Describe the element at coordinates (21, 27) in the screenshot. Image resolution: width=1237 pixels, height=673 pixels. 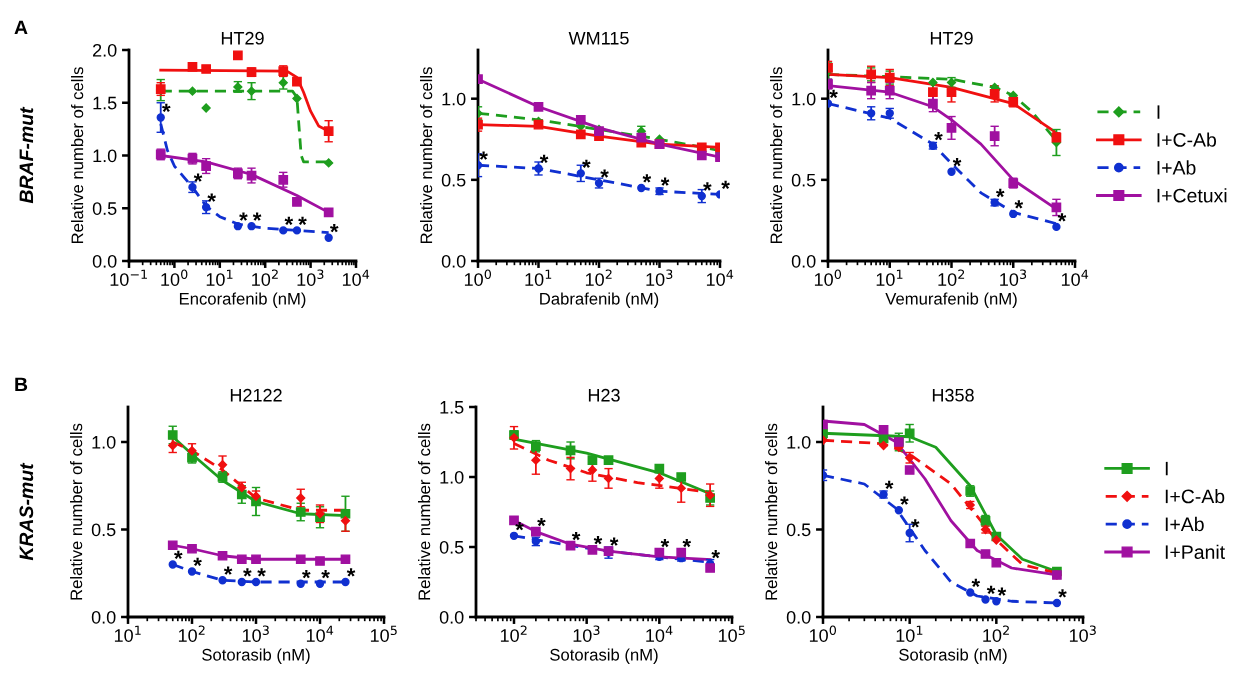
I see `text: A` at that location.